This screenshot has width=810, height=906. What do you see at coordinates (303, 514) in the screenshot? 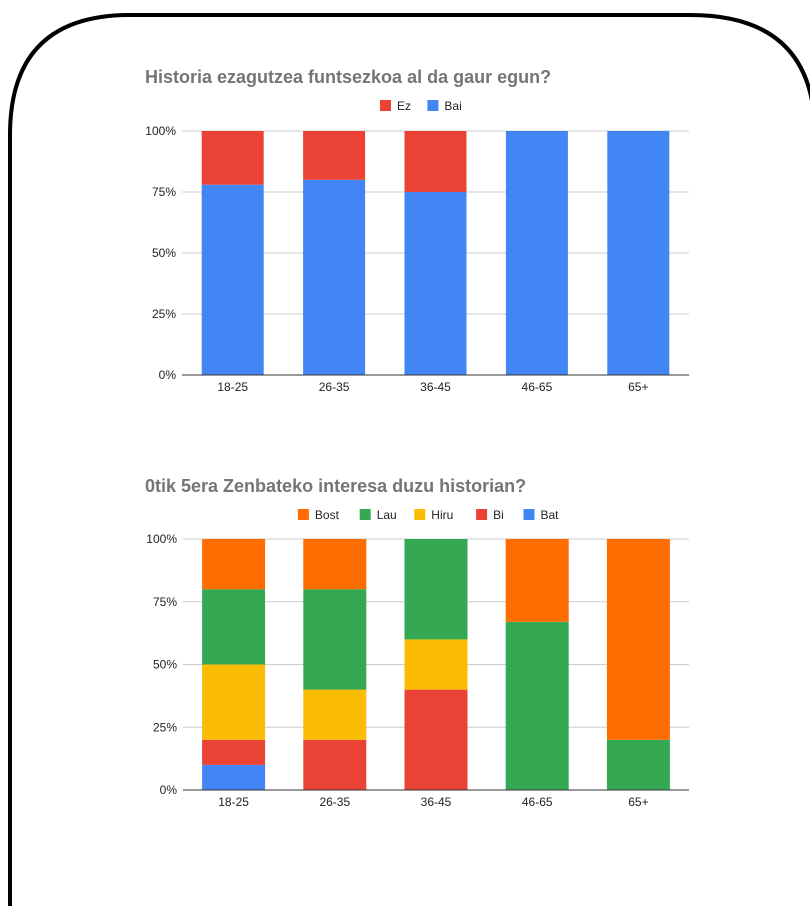
I see `legend-swatch-bost` at bounding box center [303, 514].